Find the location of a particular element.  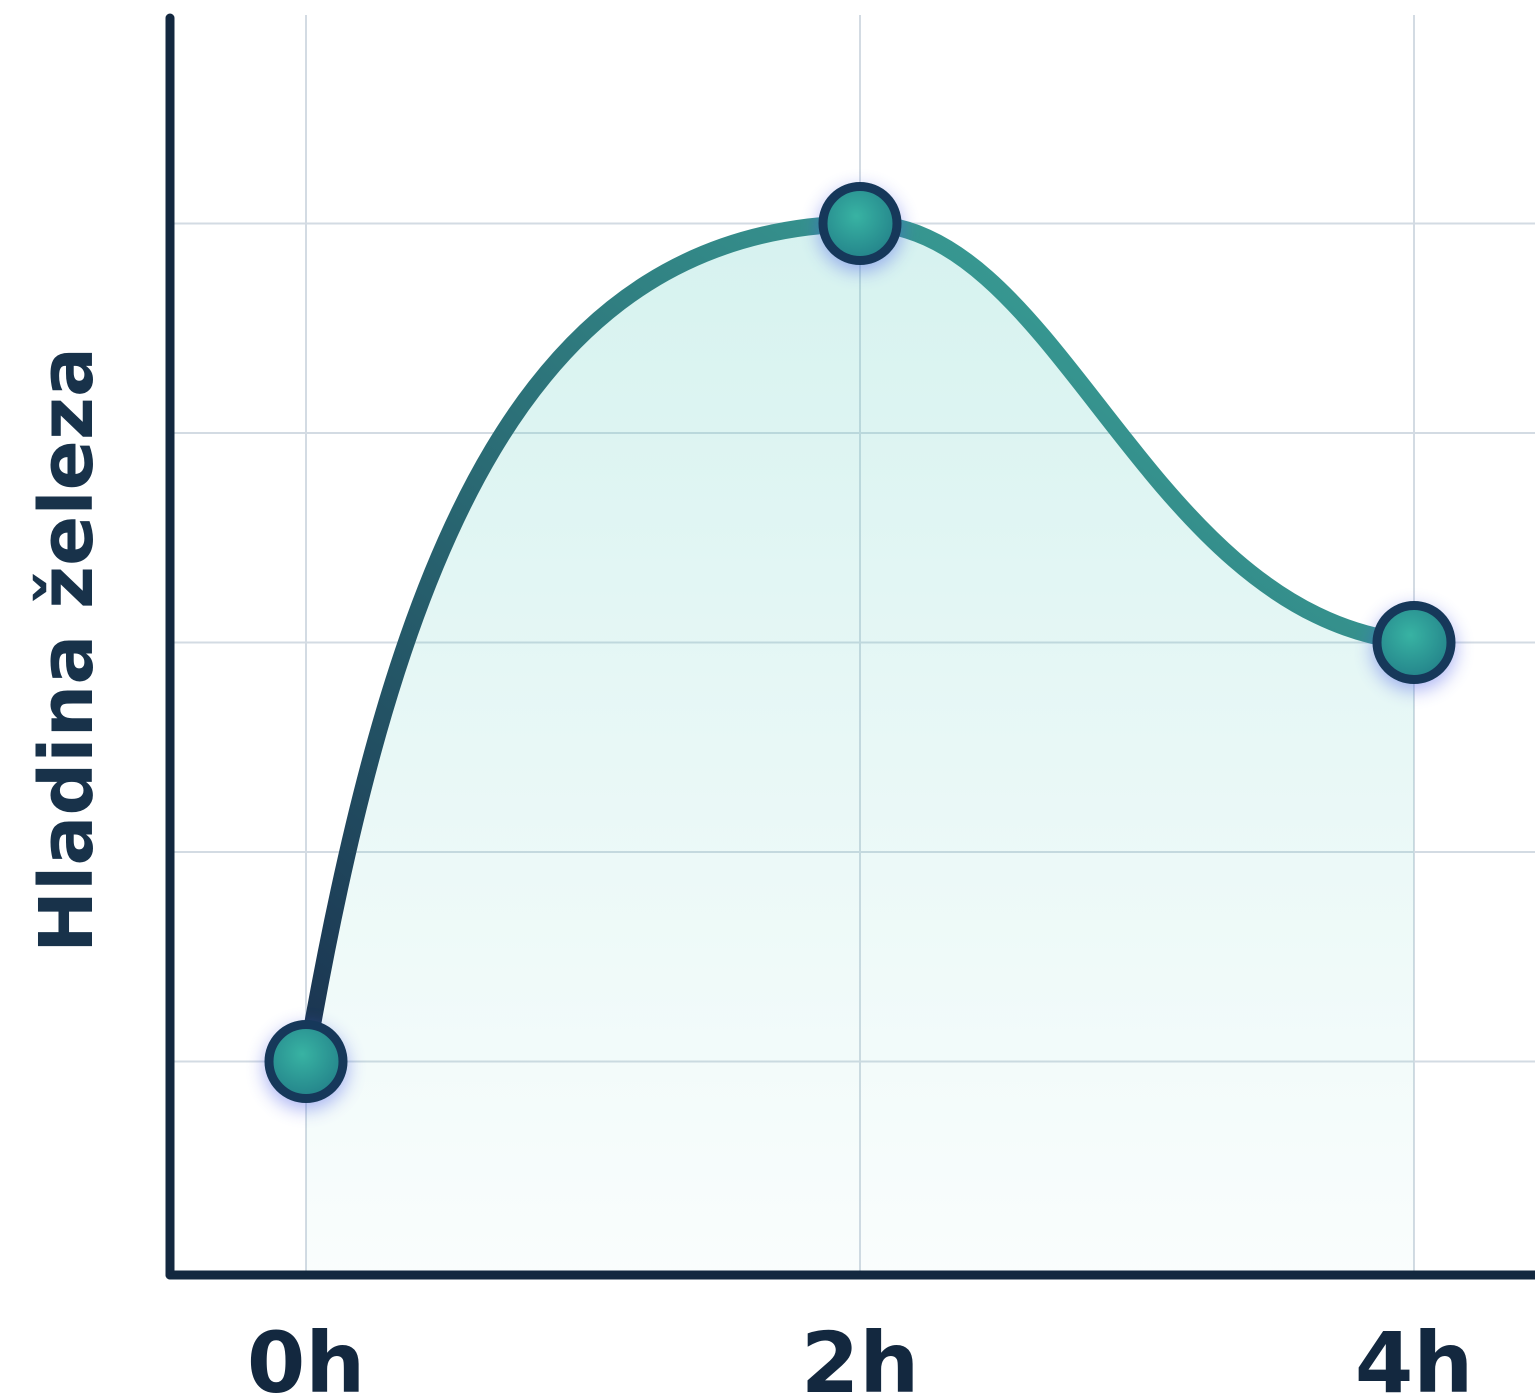

x-tick-labels: 0h 2h 4h is located at coordinates (860, 1357).